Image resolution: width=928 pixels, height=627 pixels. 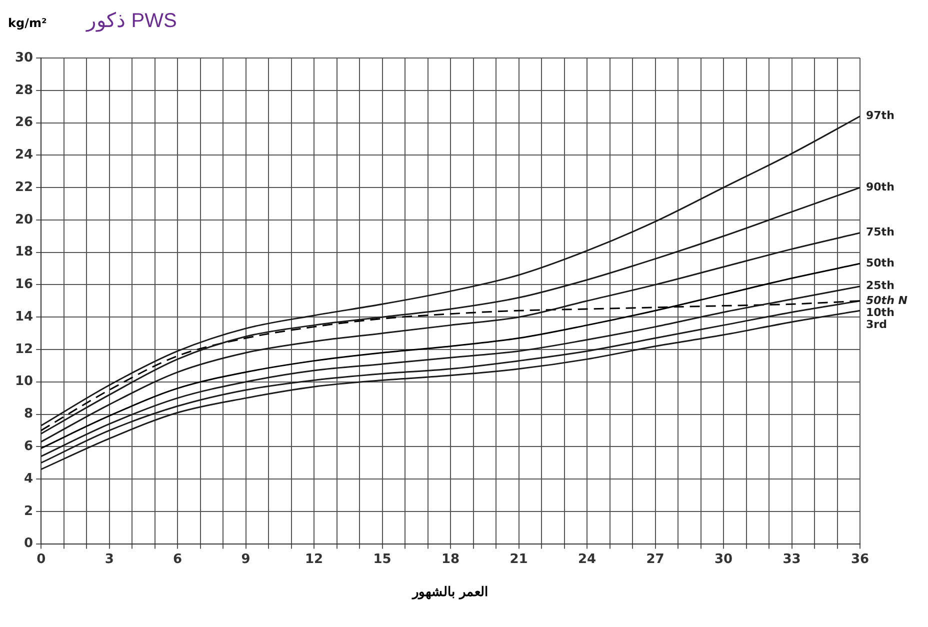 What do you see at coordinates (587, 559) in the screenshot?
I see `x-tick-label: 24` at bounding box center [587, 559].